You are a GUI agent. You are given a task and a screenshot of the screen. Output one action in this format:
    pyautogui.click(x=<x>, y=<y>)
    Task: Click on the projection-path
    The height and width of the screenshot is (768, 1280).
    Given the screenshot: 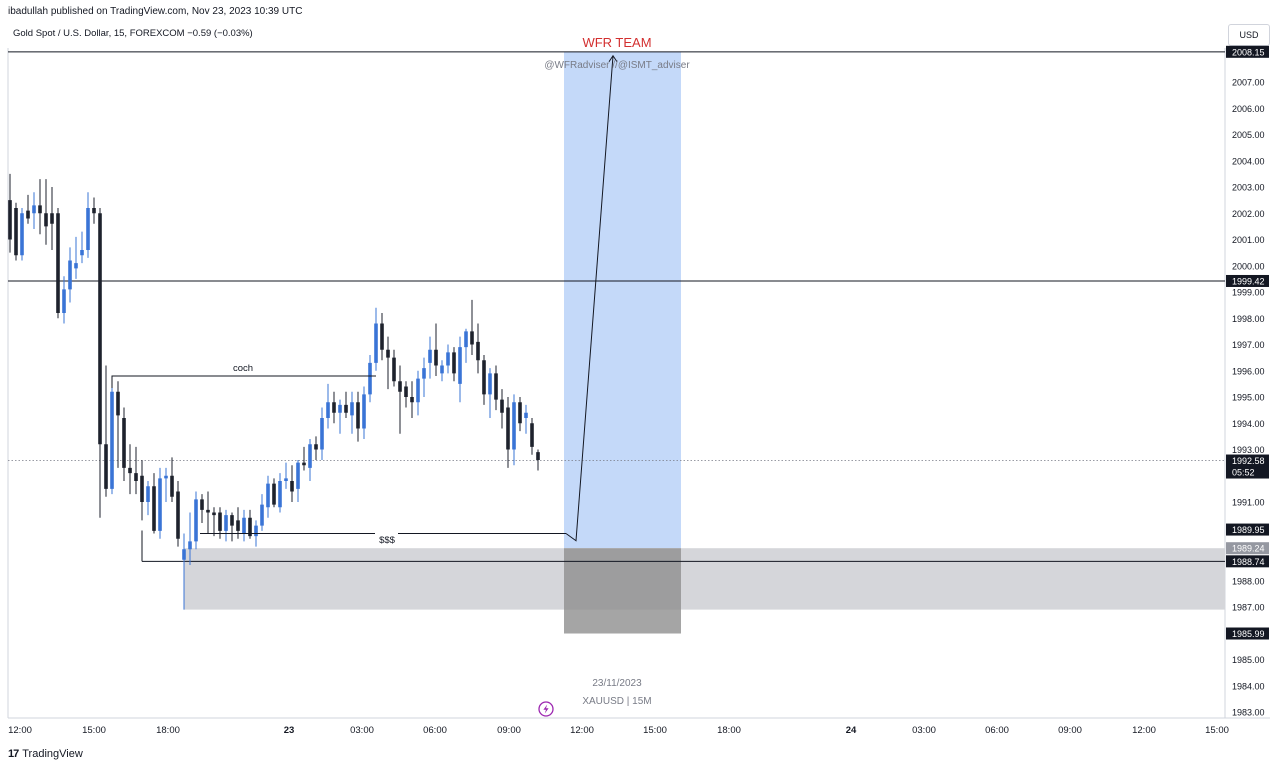 What is the action you would take?
    pyautogui.click(x=589, y=298)
    